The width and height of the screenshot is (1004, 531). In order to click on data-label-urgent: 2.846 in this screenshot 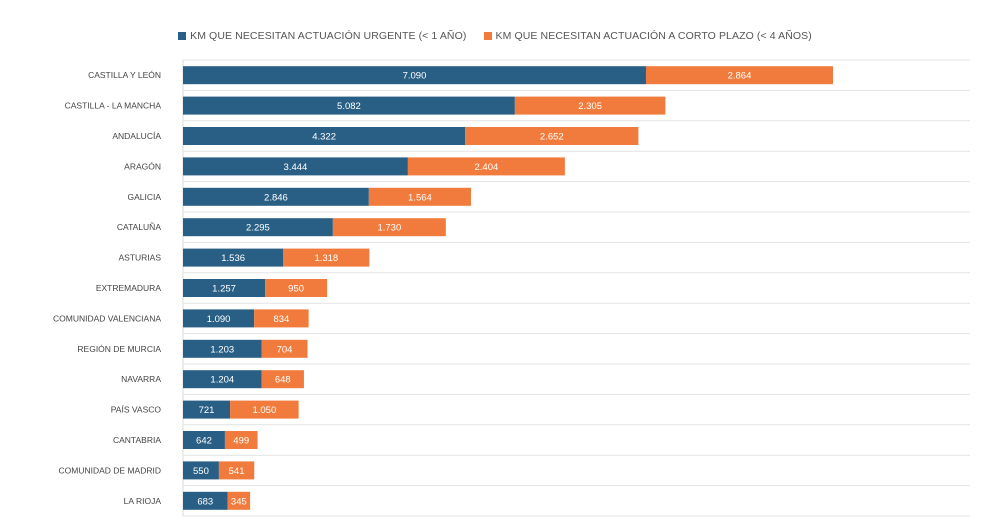, I will do `click(276, 197)`.